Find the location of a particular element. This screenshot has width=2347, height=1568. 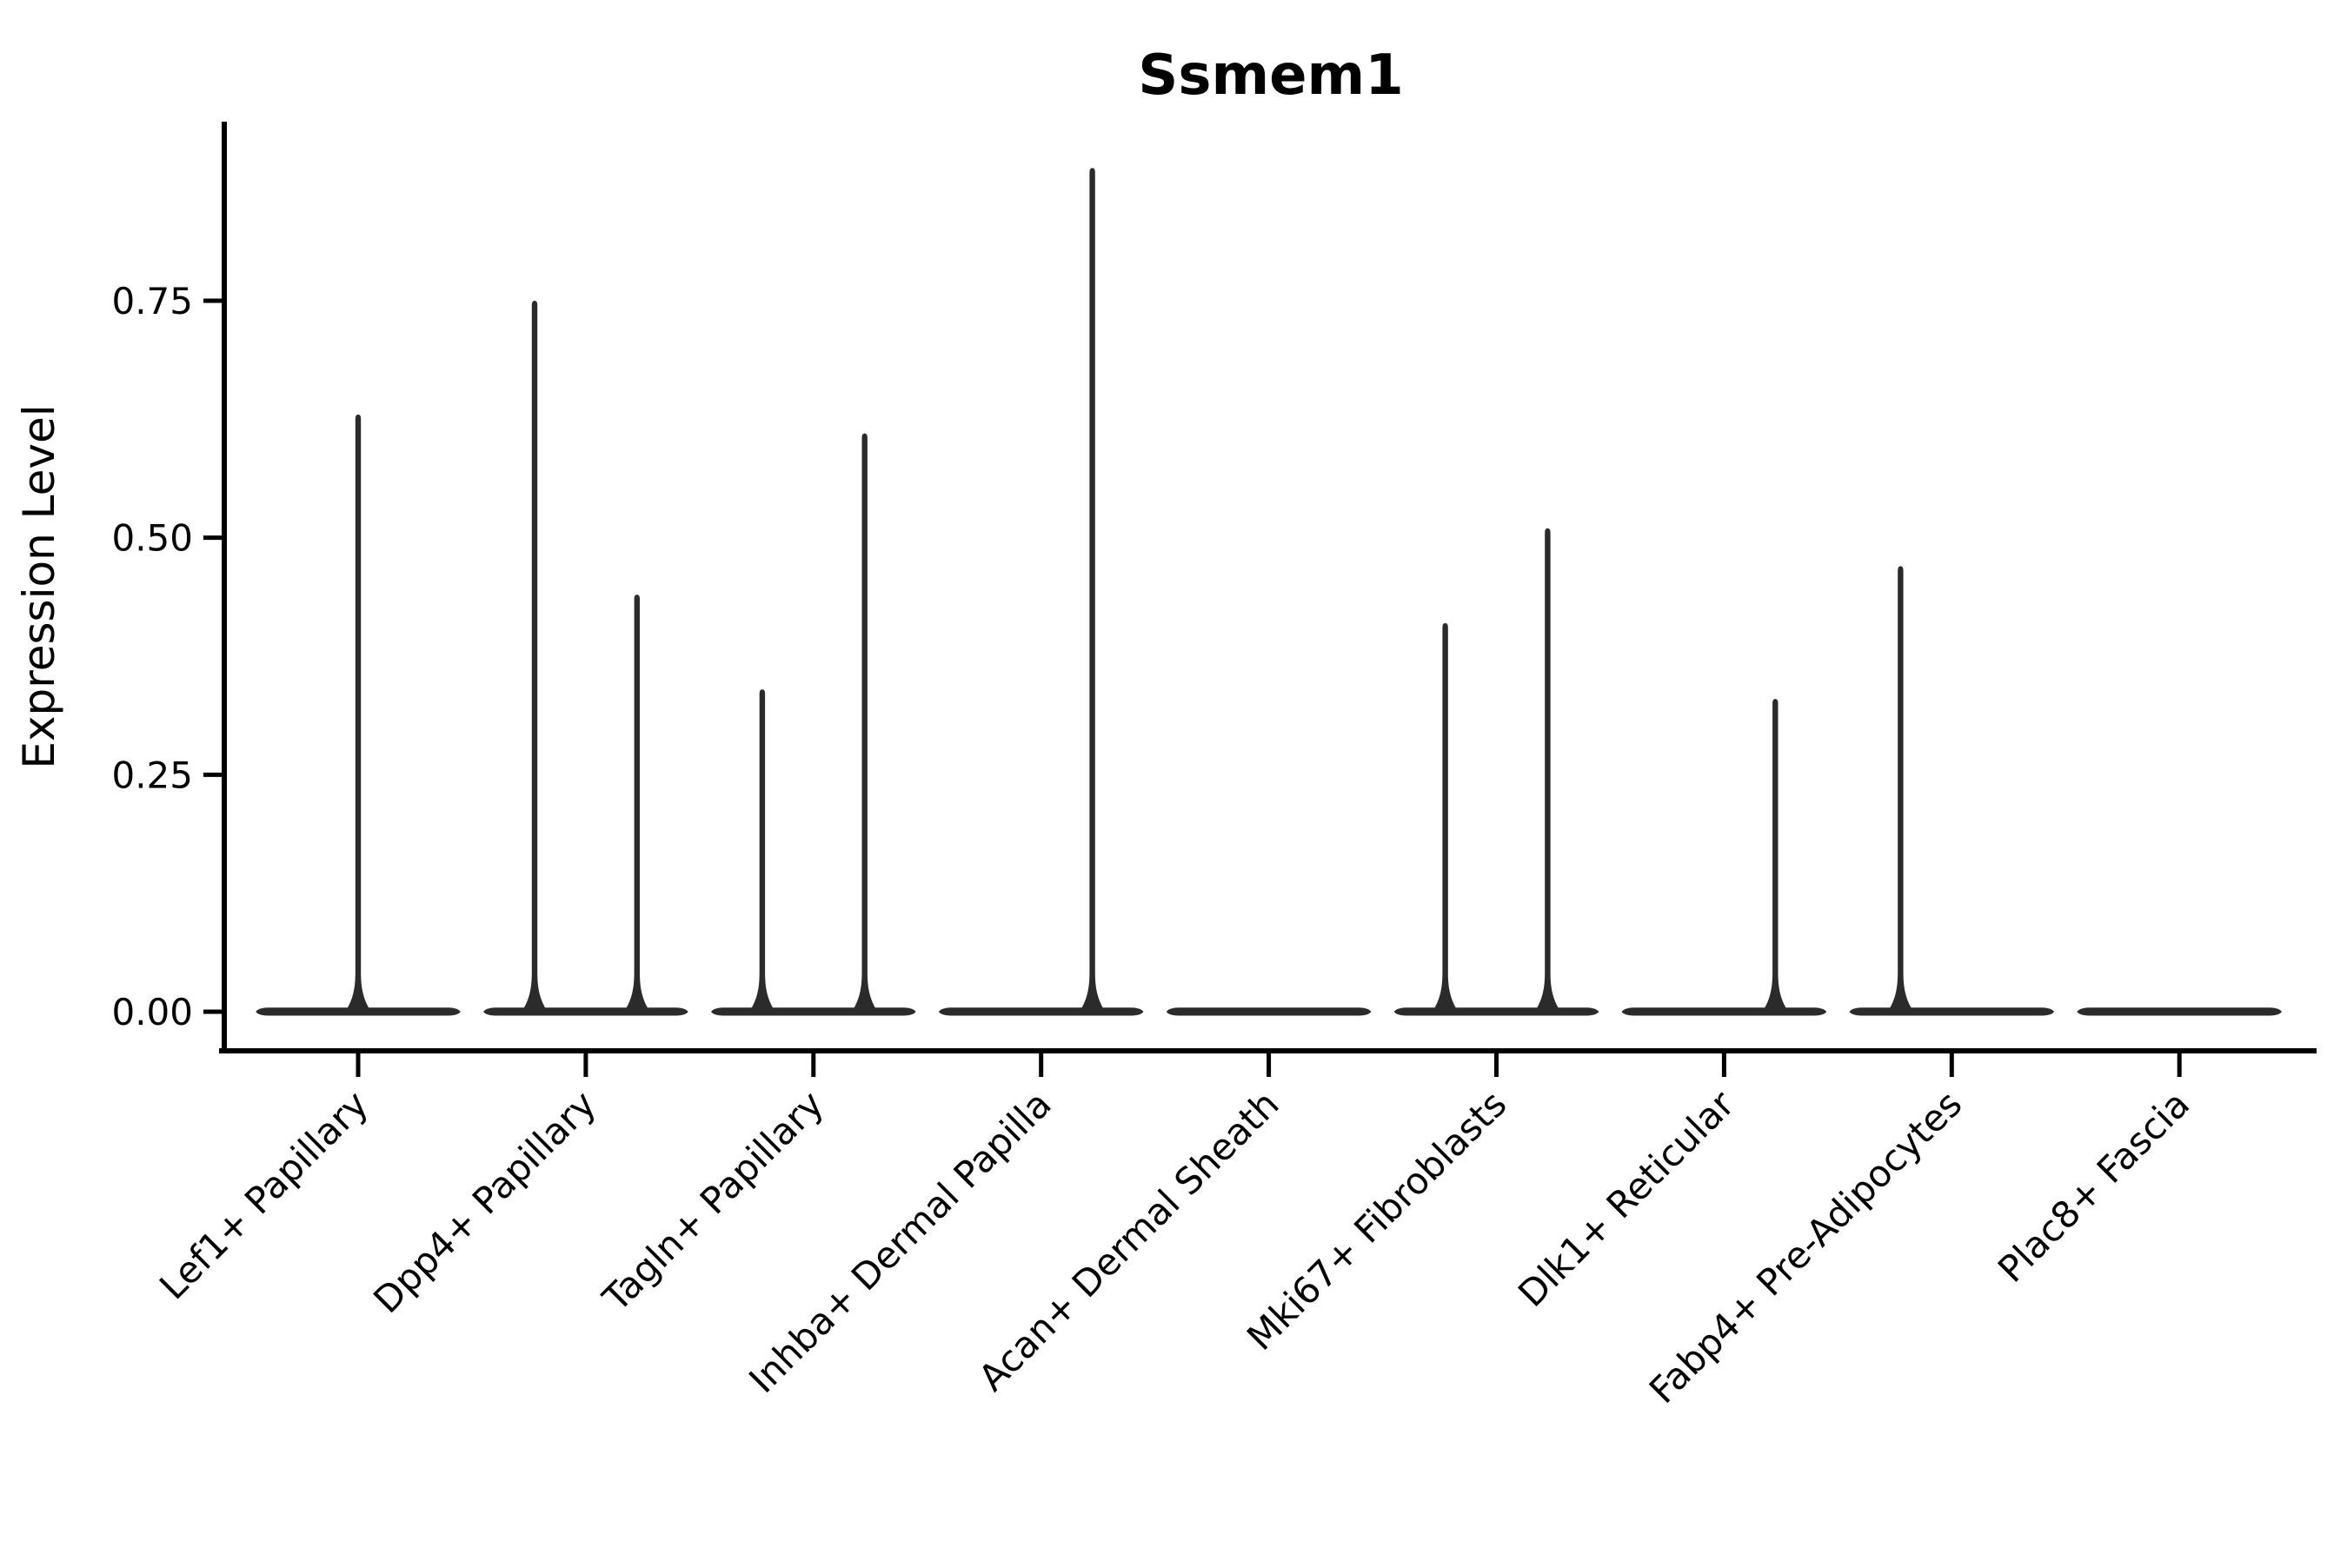

y-tick-label: 0.75 is located at coordinates (152, 301).